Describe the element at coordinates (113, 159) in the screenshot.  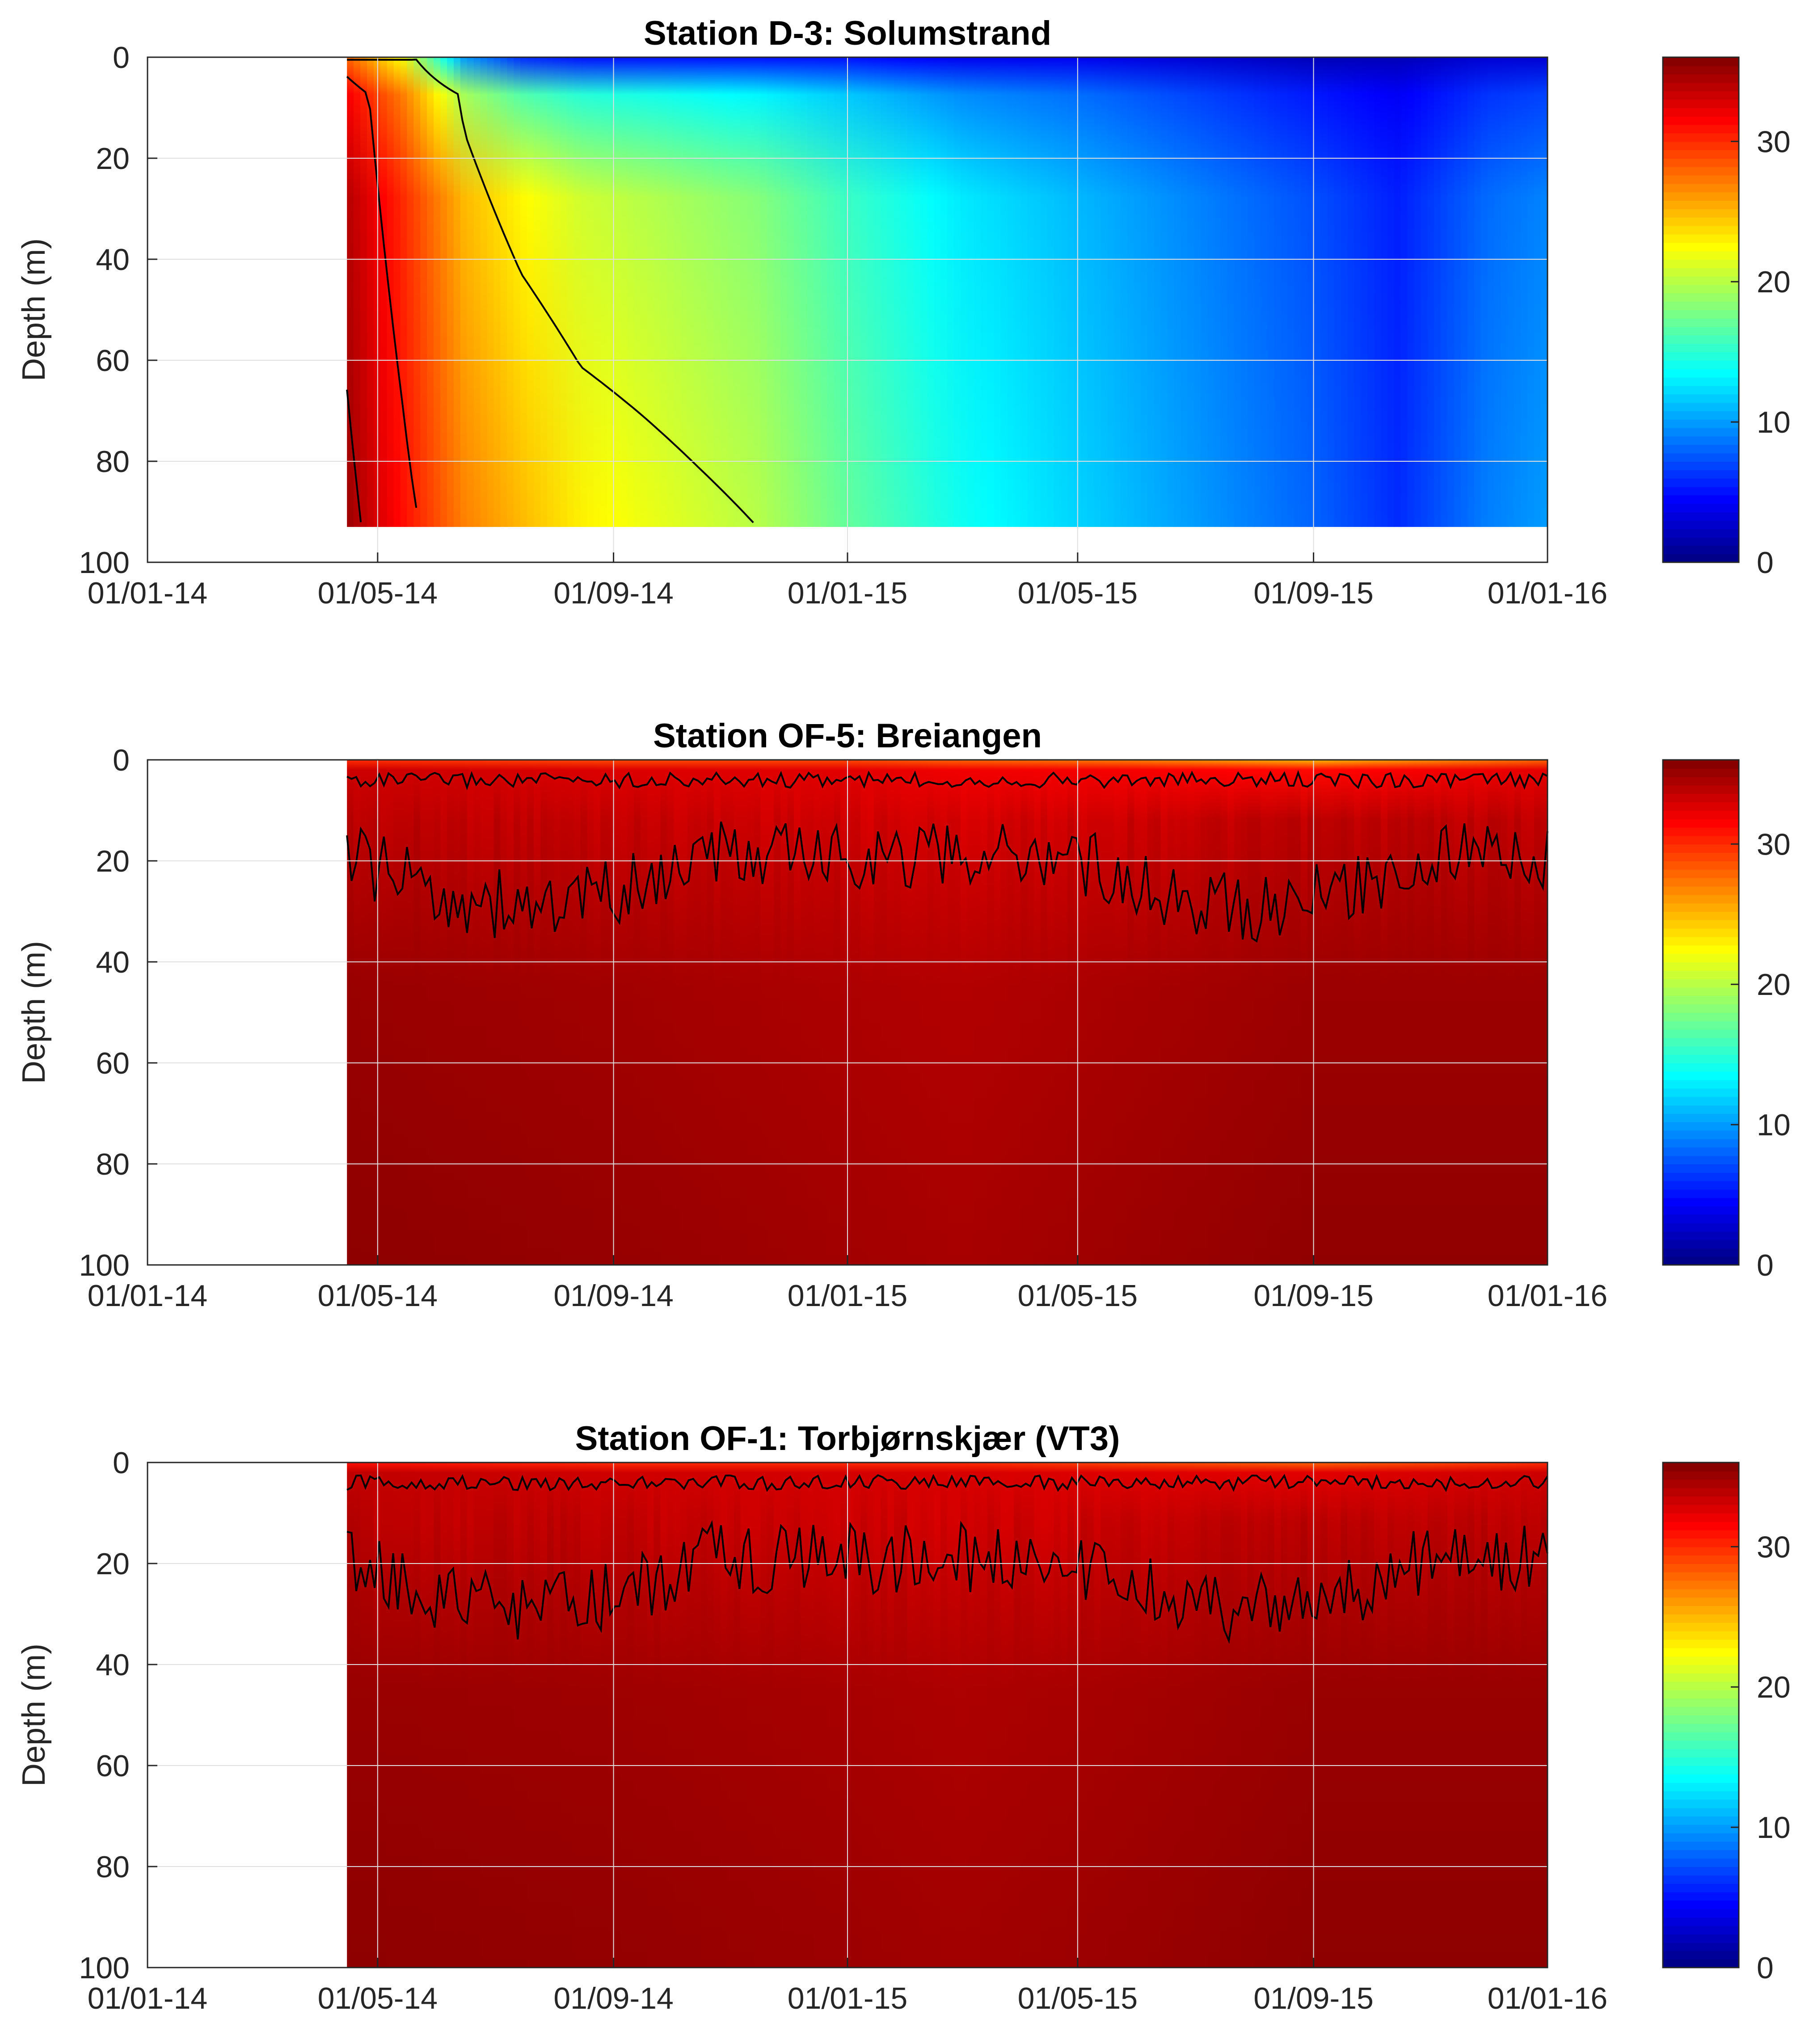
I see `y-tick-label: 20` at that location.